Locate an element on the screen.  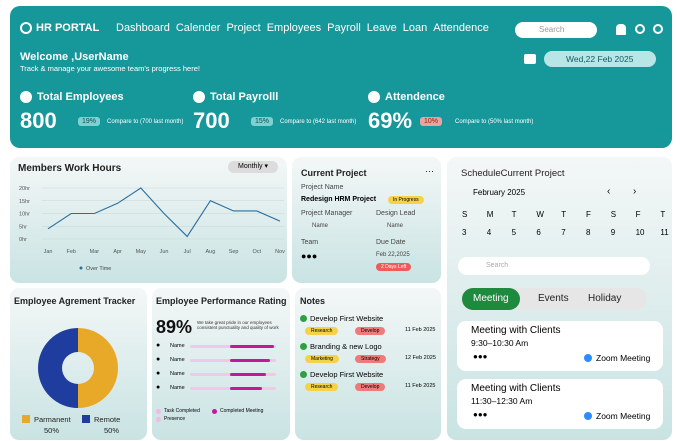
nav-item: Payroll is located at coordinates (344, 28).